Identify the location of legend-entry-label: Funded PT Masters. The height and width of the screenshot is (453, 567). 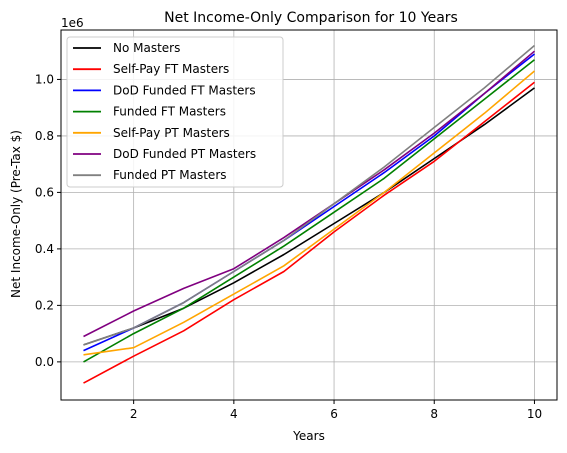
(170, 175).